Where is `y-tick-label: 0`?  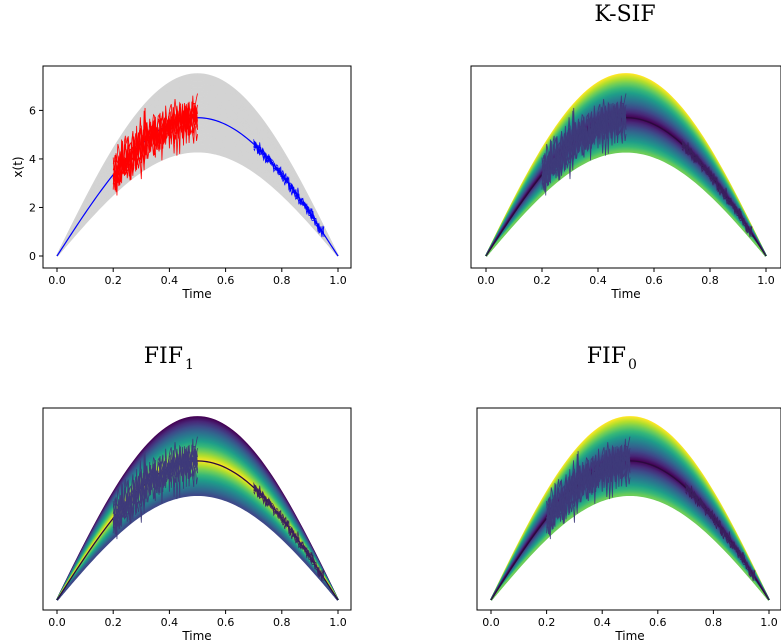 y-tick-label: 0 is located at coordinates (32, 256).